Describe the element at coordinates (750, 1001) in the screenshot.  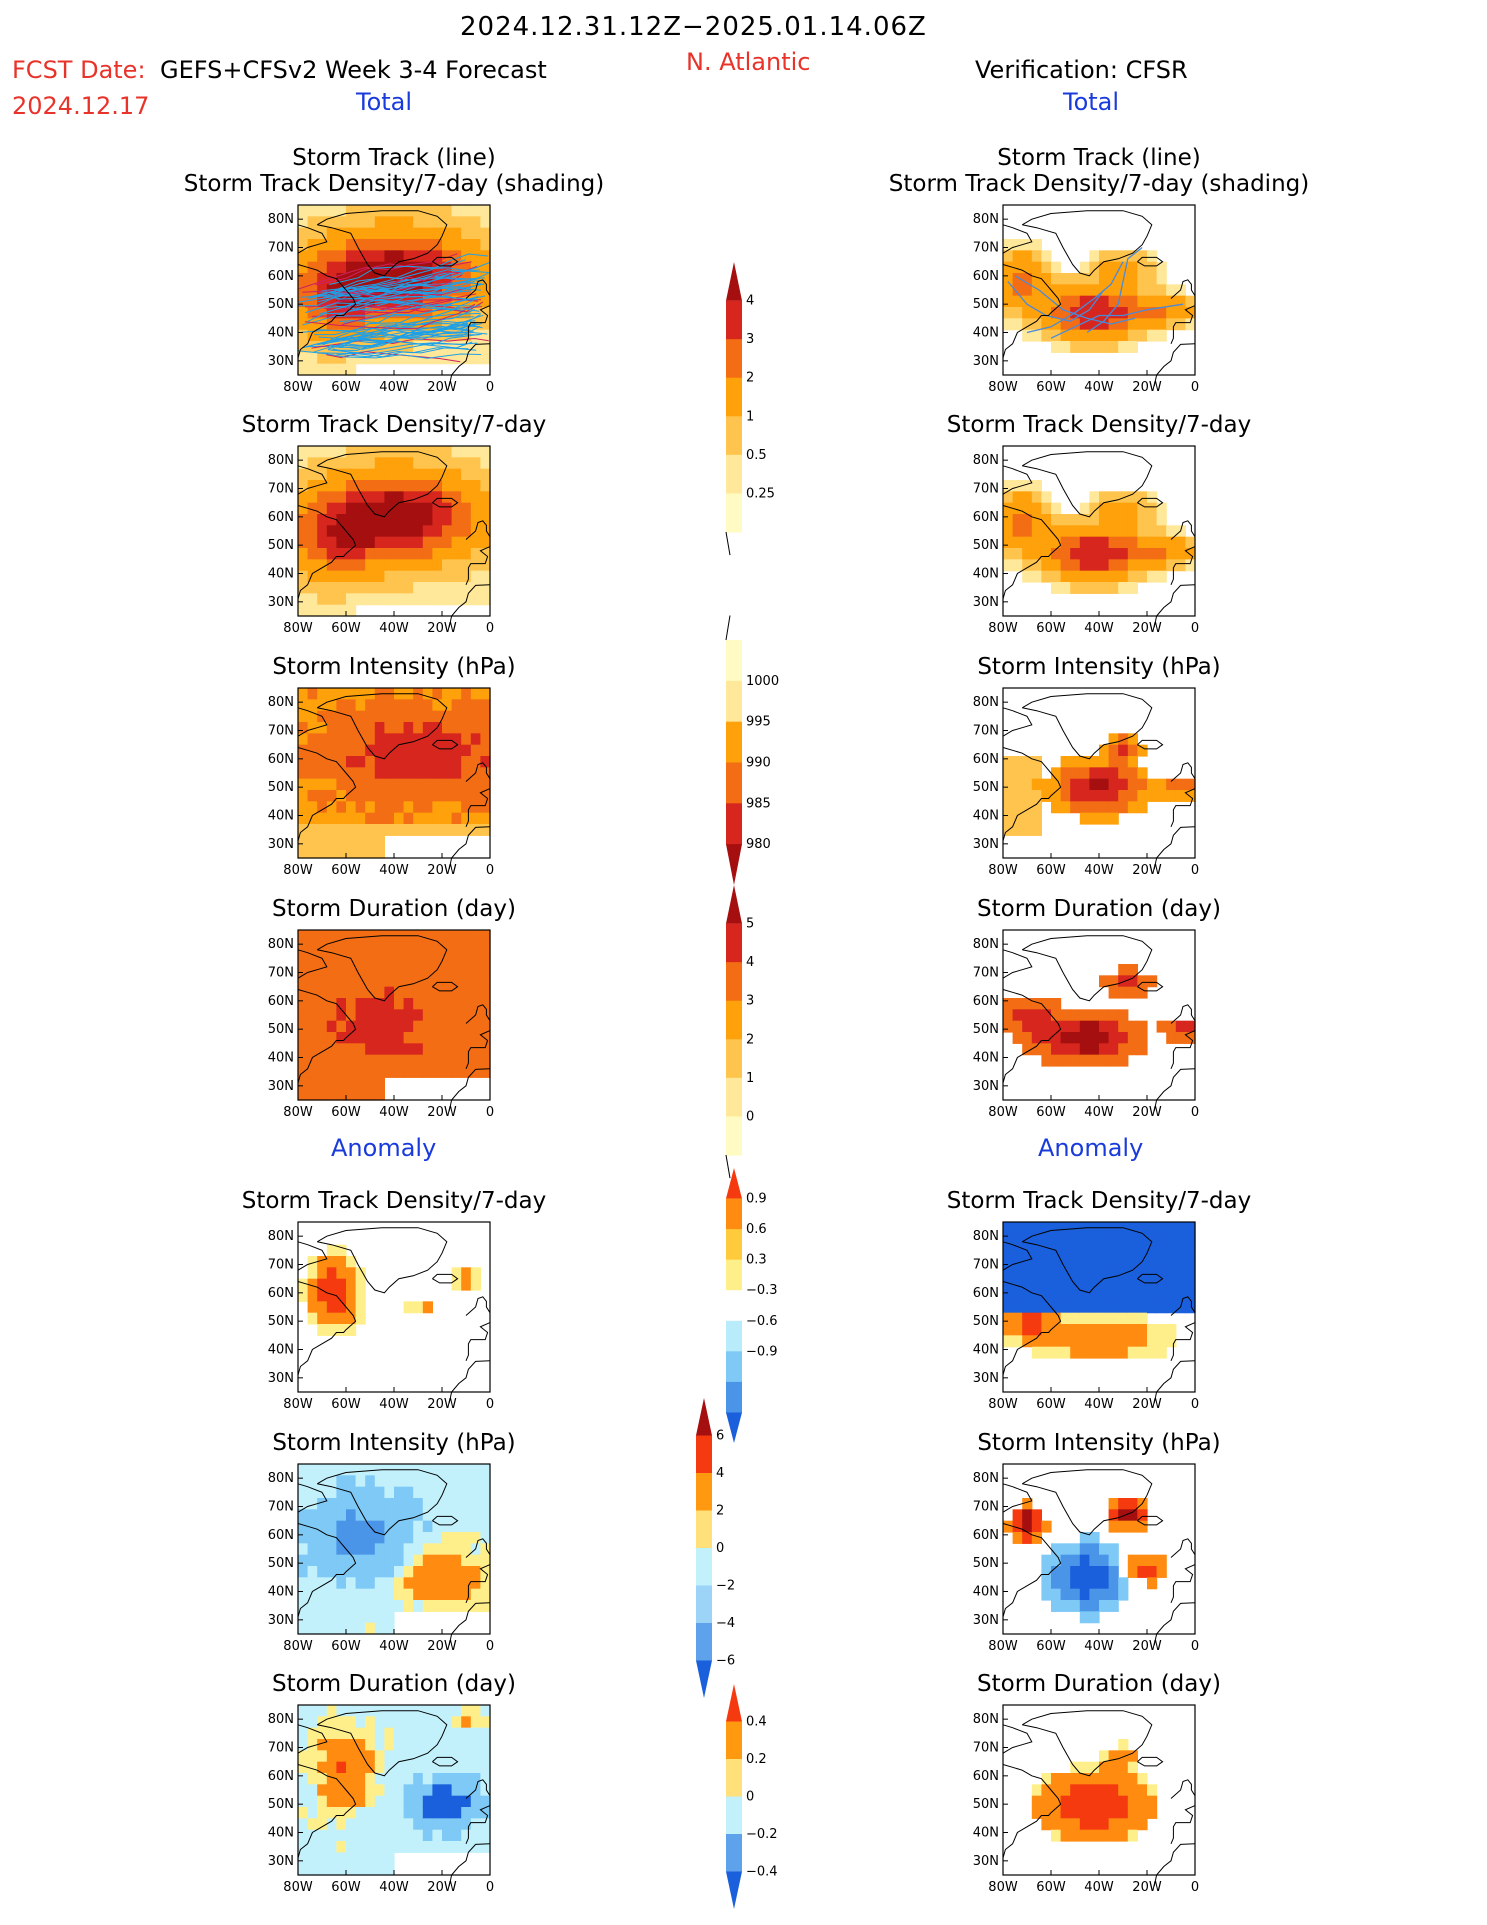
I see `colorbar-label: 3` at that location.